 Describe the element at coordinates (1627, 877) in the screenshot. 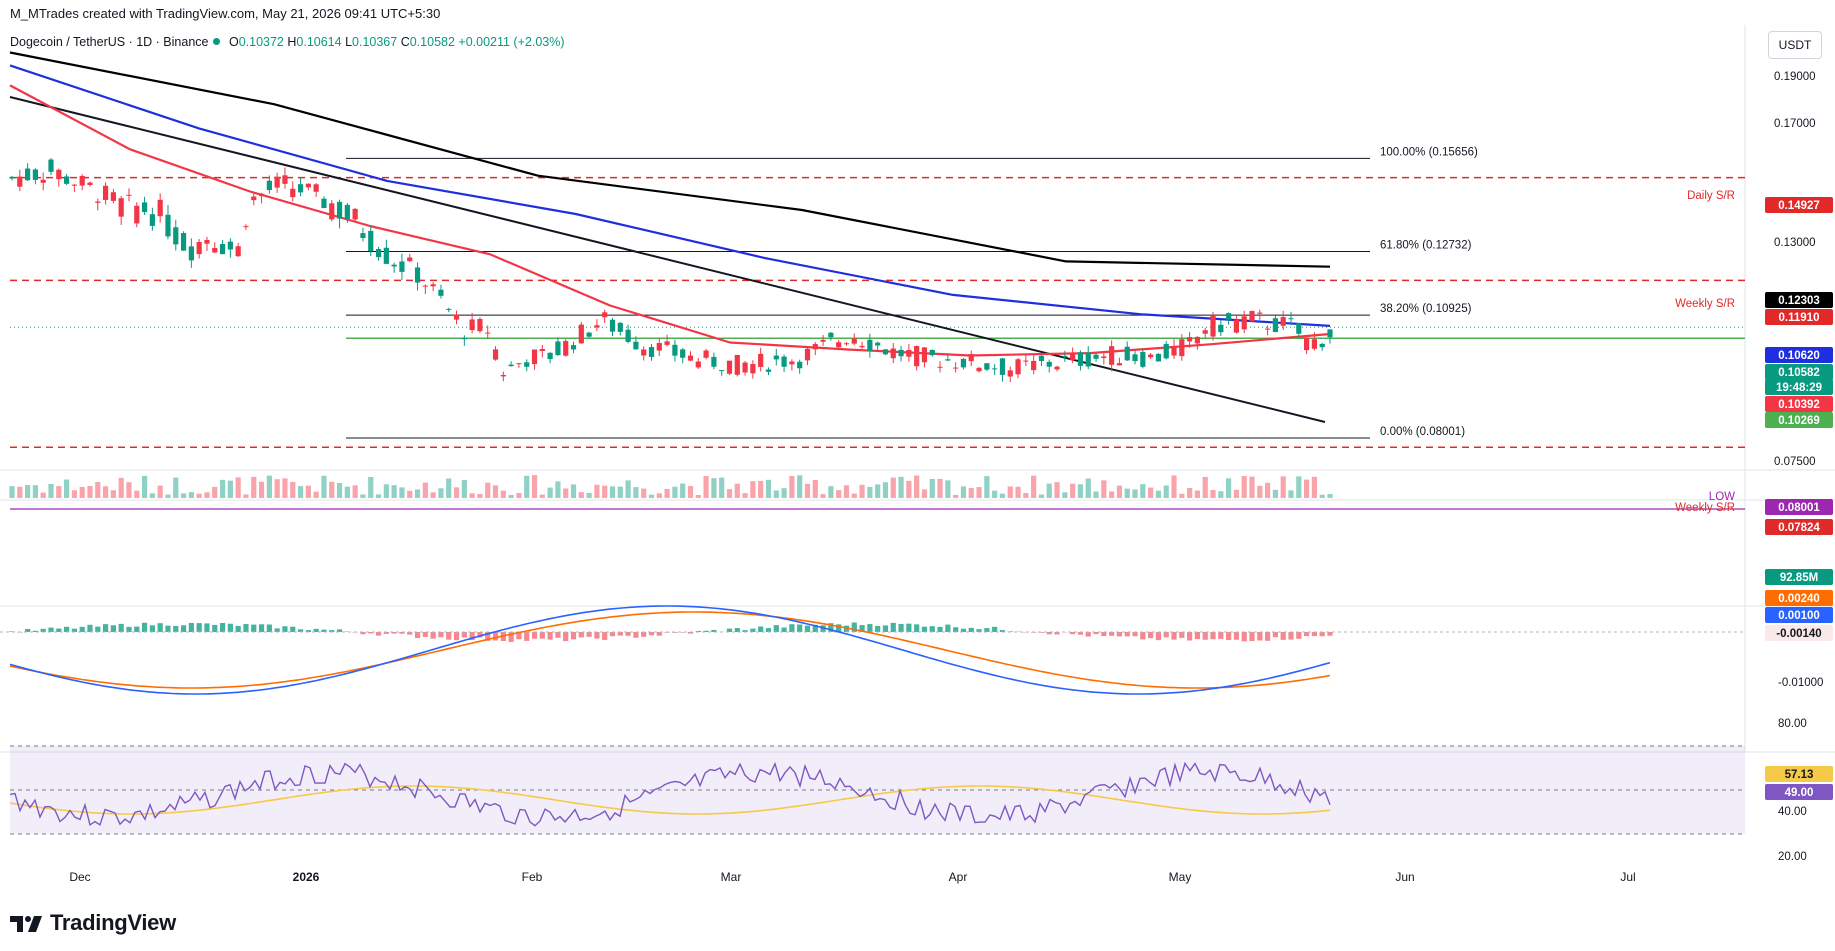

I see `x-tick-label: Jul` at that location.